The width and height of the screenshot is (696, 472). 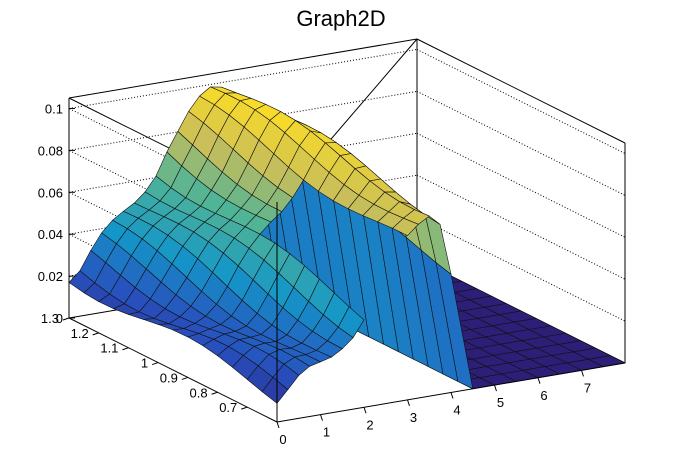 What do you see at coordinates (54, 108) in the screenshot?
I see `z-tick-label: 0.1` at bounding box center [54, 108].